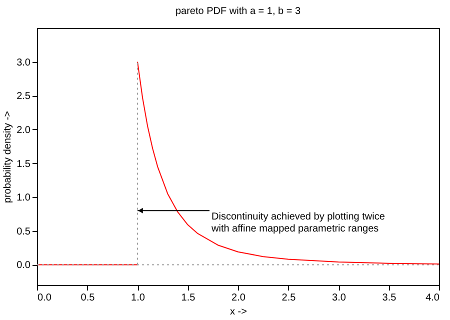  Describe the element at coordinates (239, 312) in the screenshot. I see `x-axis-title: x ->` at that location.